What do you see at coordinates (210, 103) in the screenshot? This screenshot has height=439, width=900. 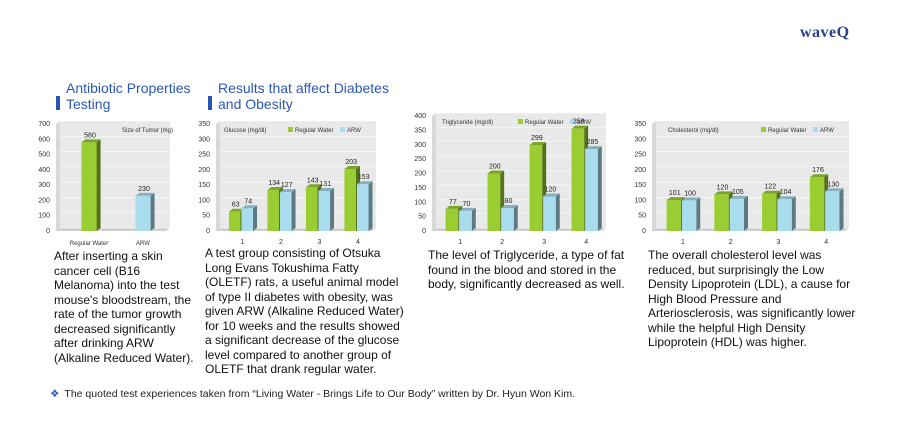 I see `title-accent-bar` at bounding box center [210, 103].